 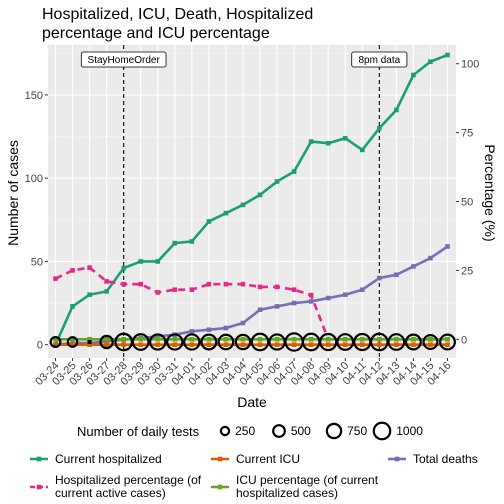 What do you see at coordinates (124, 60) in the screenshot?
I see `annotation-label: StayHomeOrder` at bounding box center [124, 60].